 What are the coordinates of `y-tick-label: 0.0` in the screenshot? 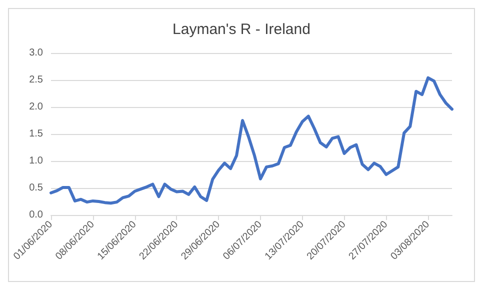 It's located at (36, 215).